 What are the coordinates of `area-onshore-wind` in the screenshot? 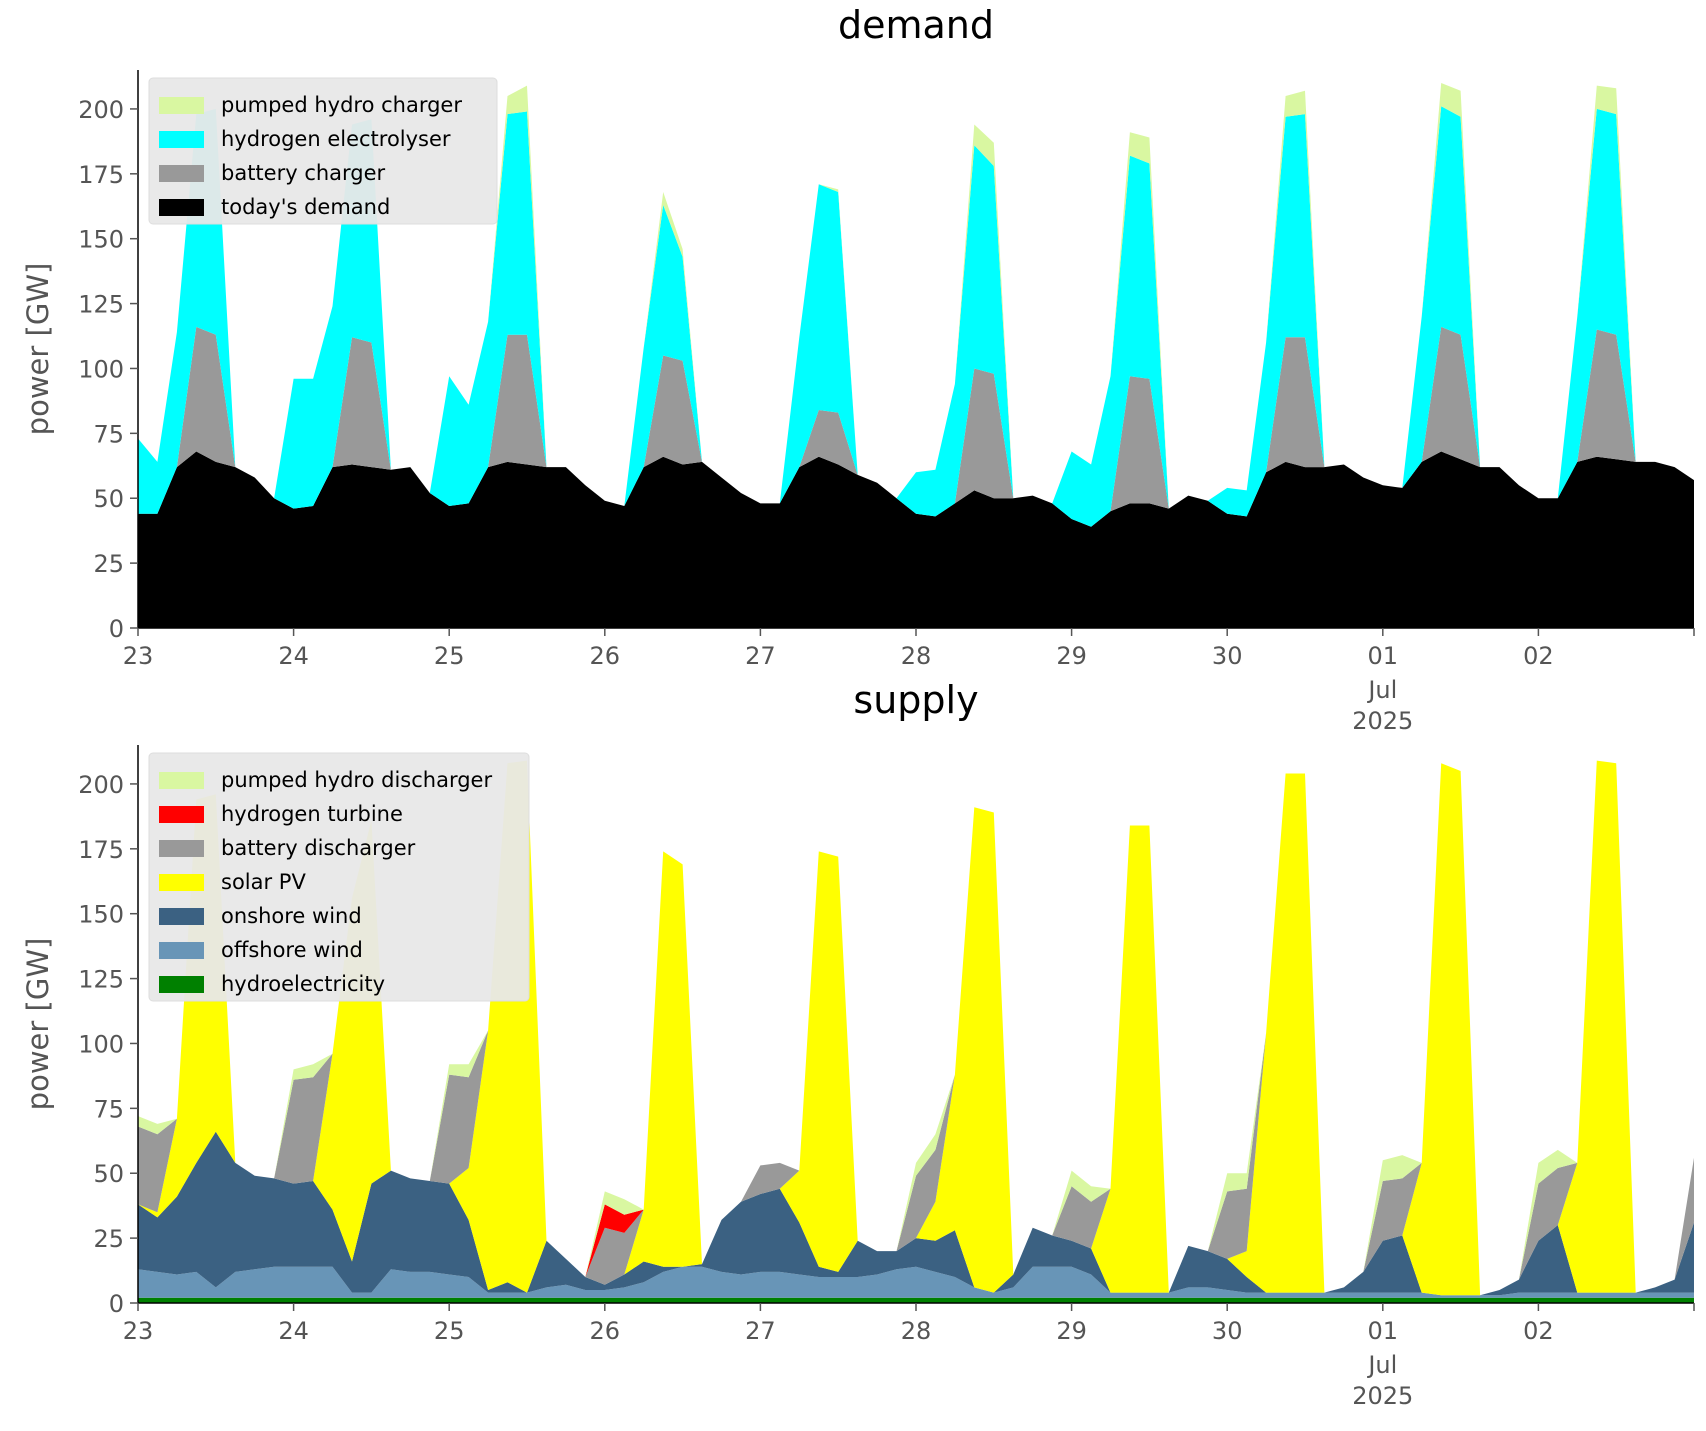 It's located at (916, 1213).